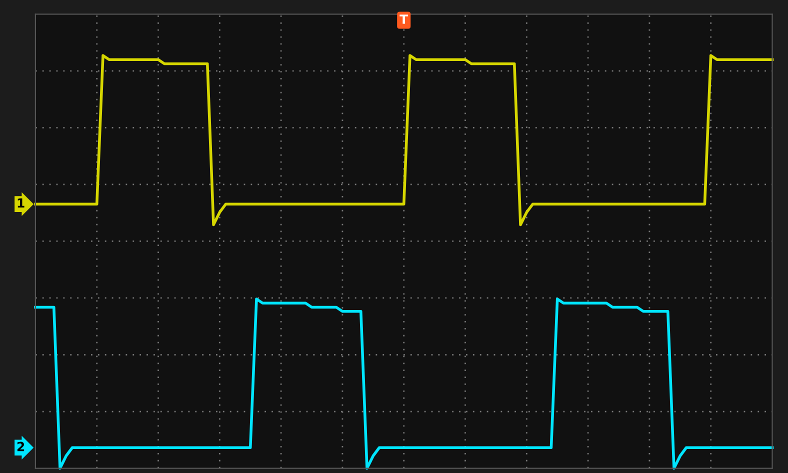 The height and width of the screenshot is (473, 788). I want to click on text: T, so click(404, 19).